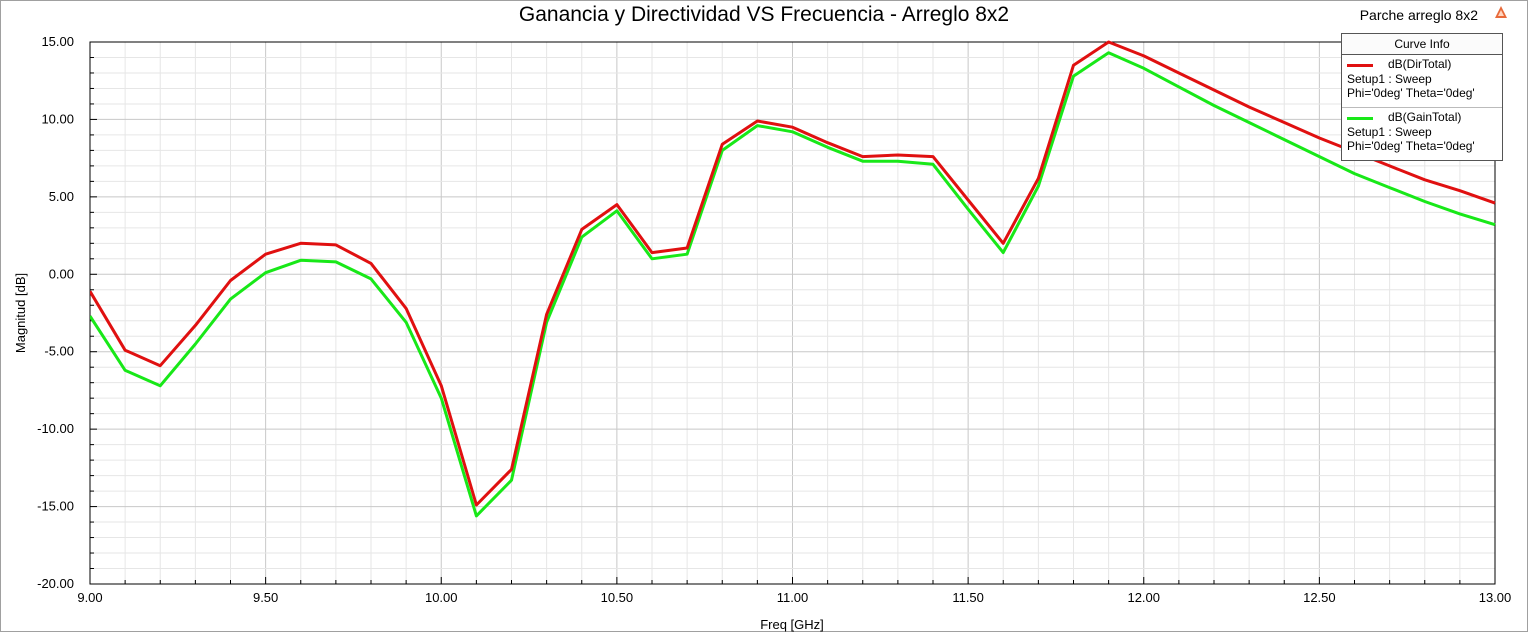 This screenshot has height=632, width=1528. What do you see at coordinates (1425, 117) in the screenshot?
I see `legend-entry-name: dB(GainTotal)` at bounding box center [1425, 117].